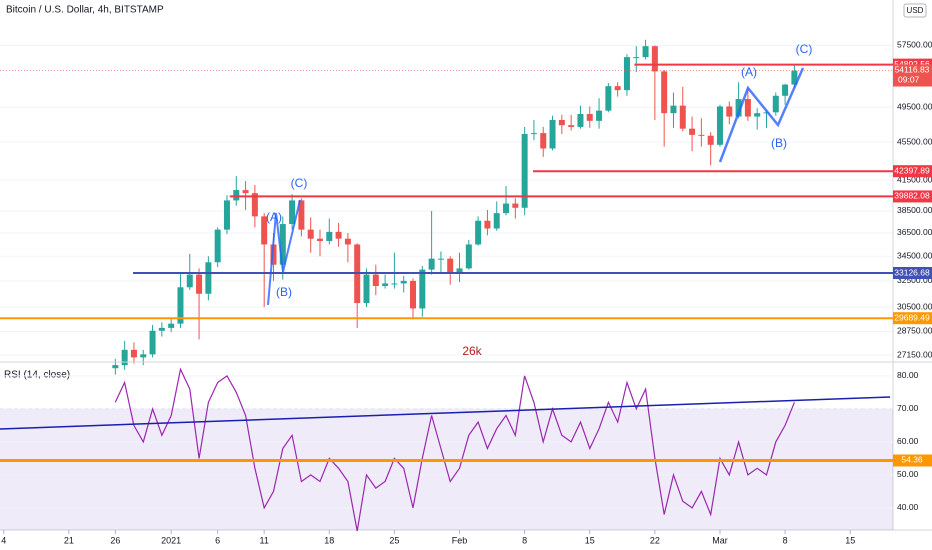 This screenshot has width=932, height=550. What do you see at coordinates (37, 375) in the screenshot?
I see `rsi-title: RSI (14, close)` at bounding box center [37, 375].